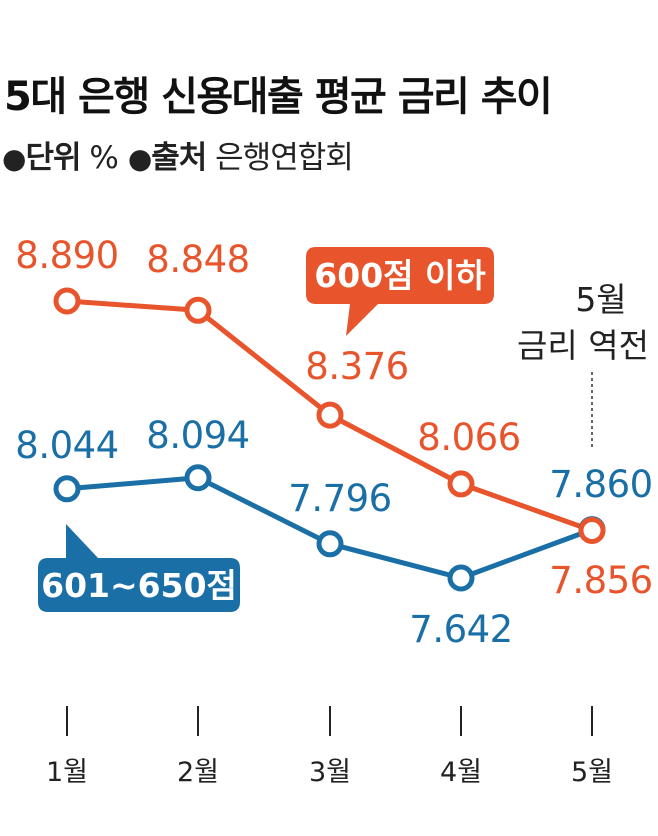 Image resolution: width=658 pixels, height=836 pixels. Describe the element at coordinates (356, 366) in the screenshot. I see `data-label: 8.376` at that location.